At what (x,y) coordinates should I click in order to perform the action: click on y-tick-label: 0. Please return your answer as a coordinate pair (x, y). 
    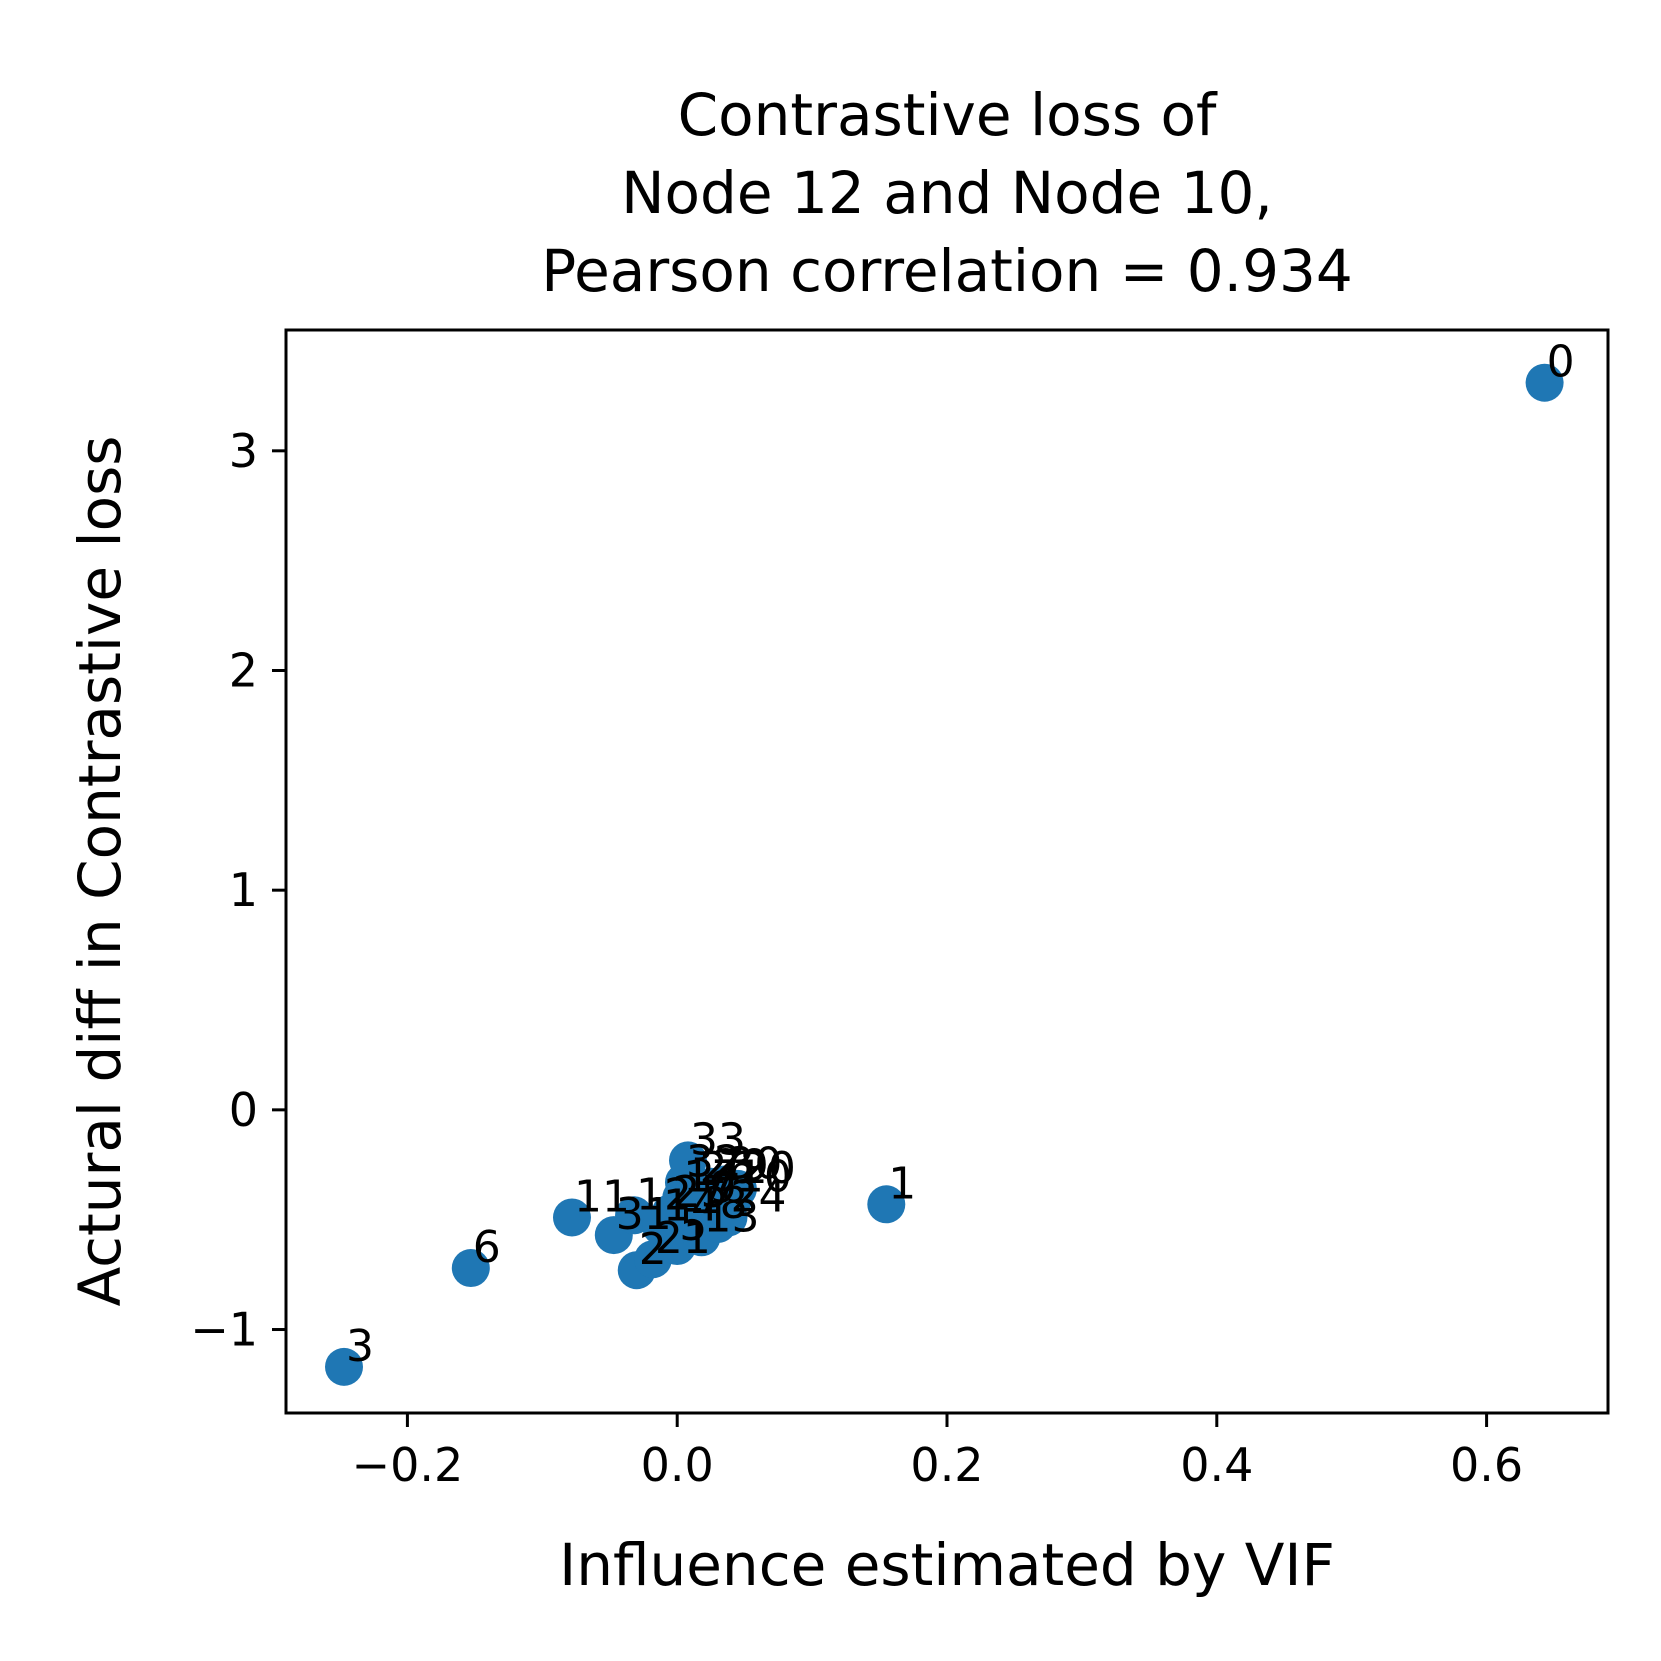
    Looking at the image, I should click on (243, 1110).